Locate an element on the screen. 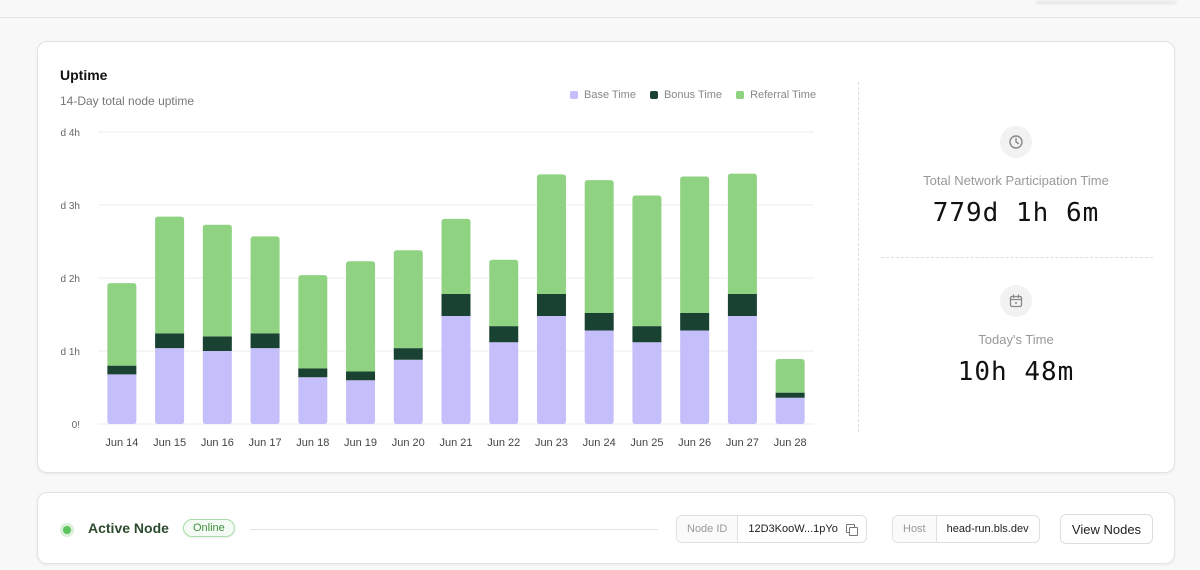 This screenshot has height=570, width=1200. legend-swatch-referral is located at coordinates (740, 95).